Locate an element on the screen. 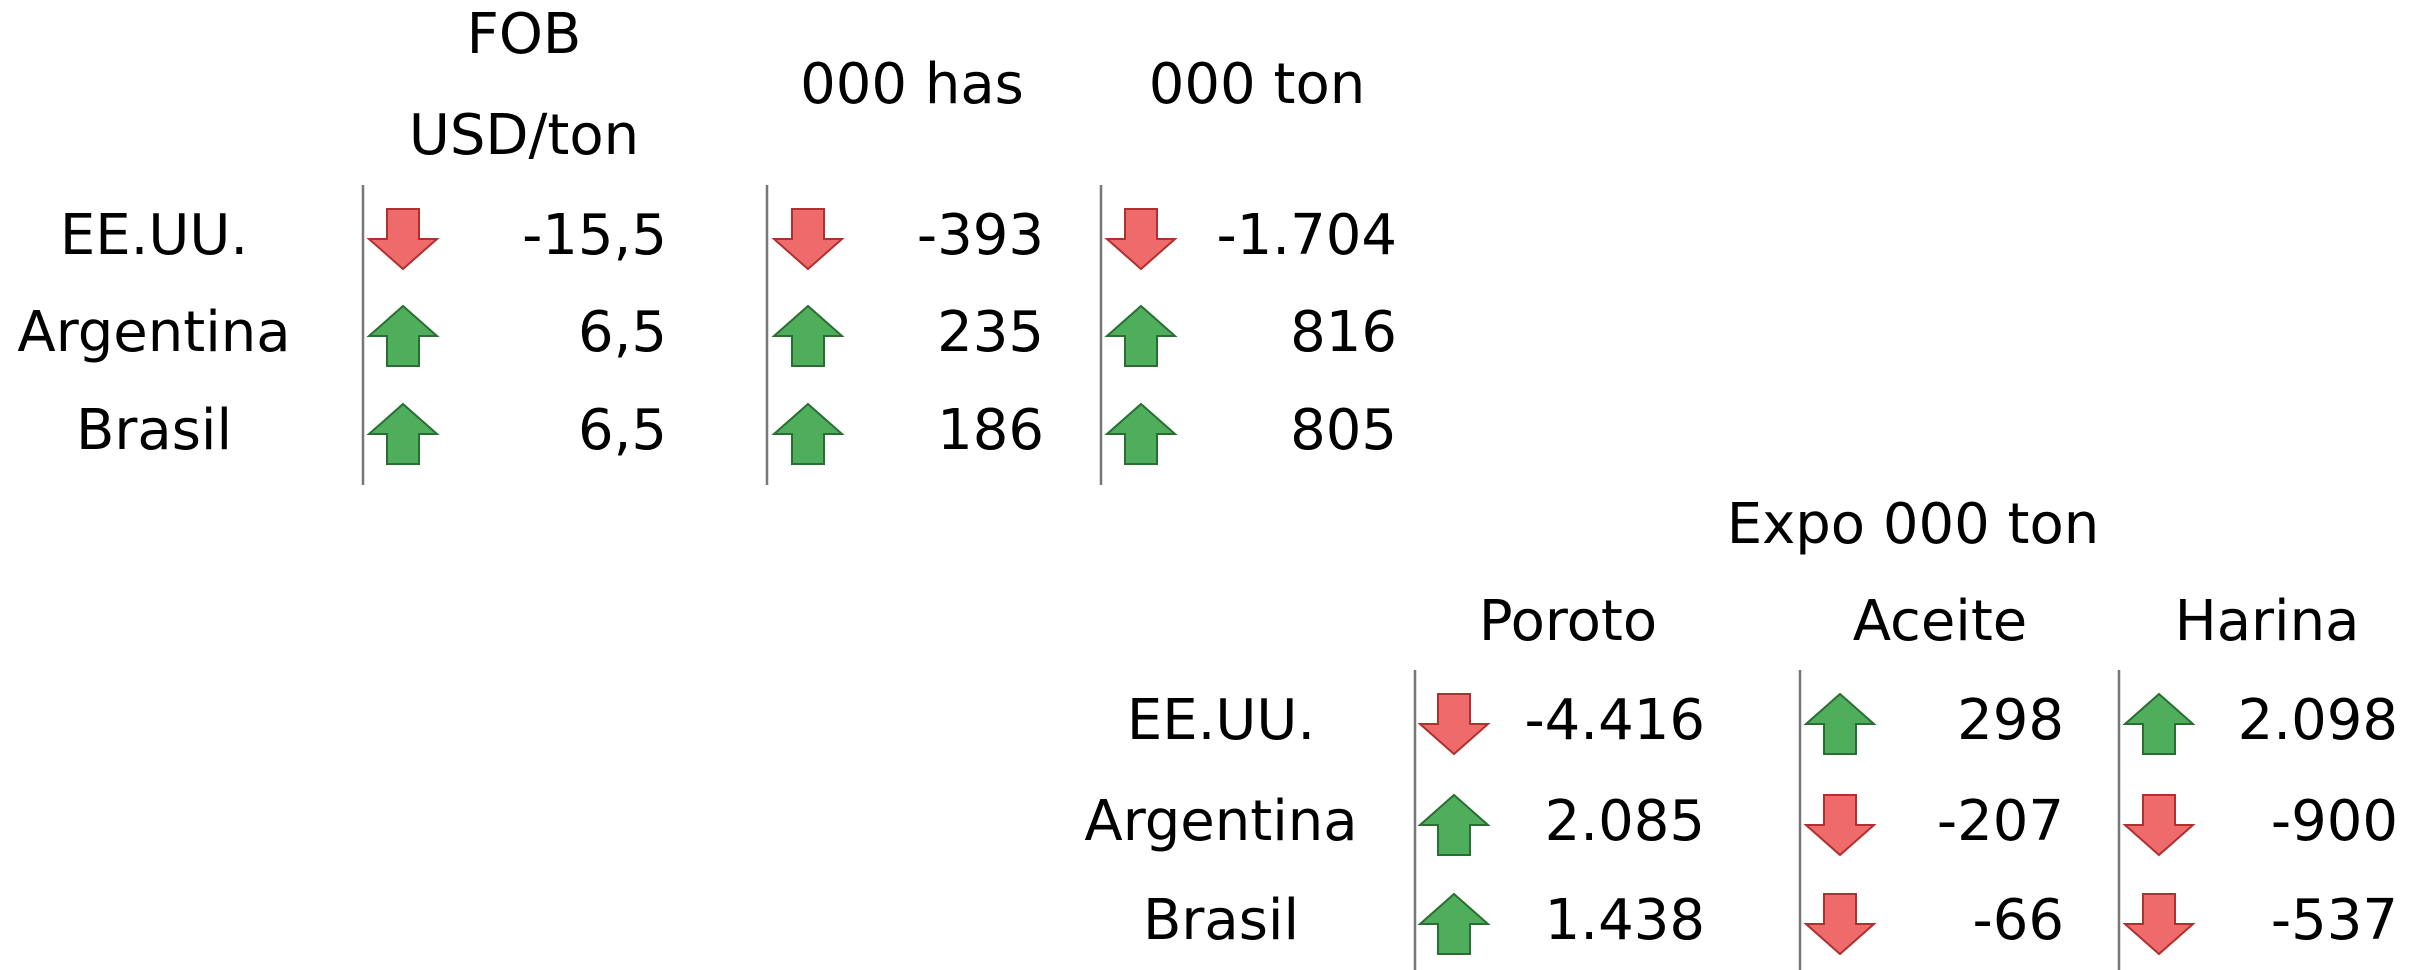 This screenshot has width=2415, height=970. cell-value: -207 is located at coordinates (2000, 821).